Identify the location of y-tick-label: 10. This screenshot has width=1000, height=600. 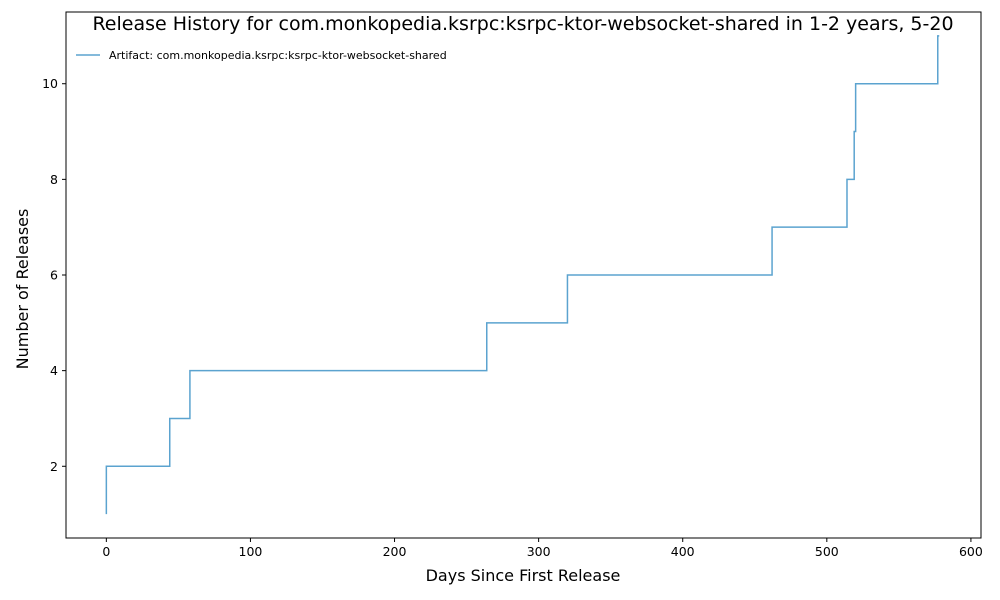
(50, 83).